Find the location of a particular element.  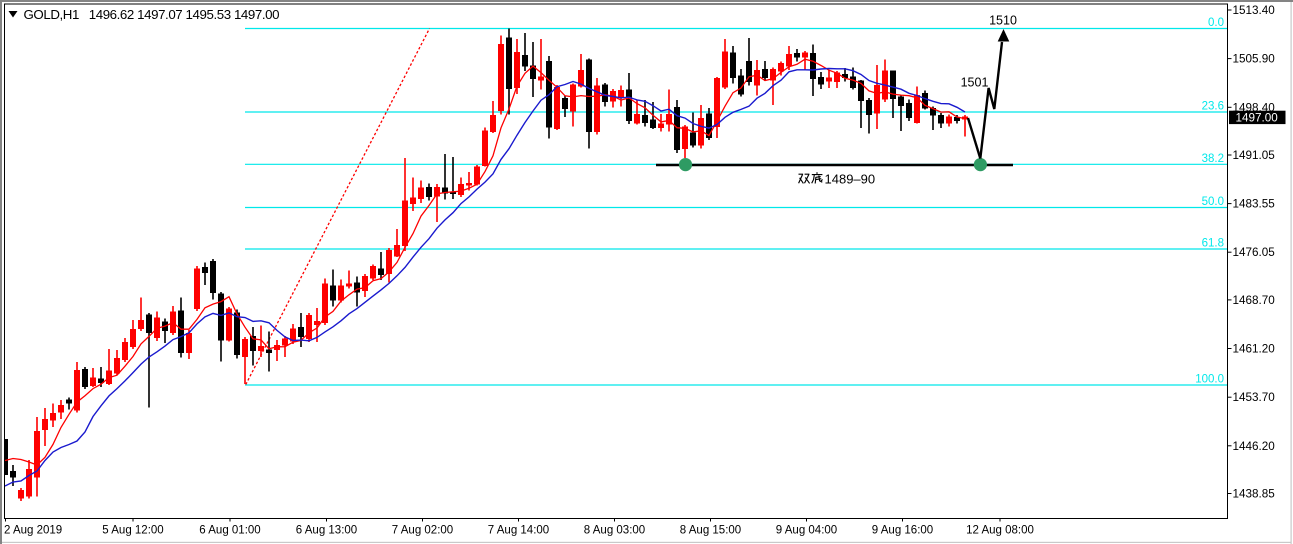

svg-text: 61.8 is located at coordinates (1213, 244).